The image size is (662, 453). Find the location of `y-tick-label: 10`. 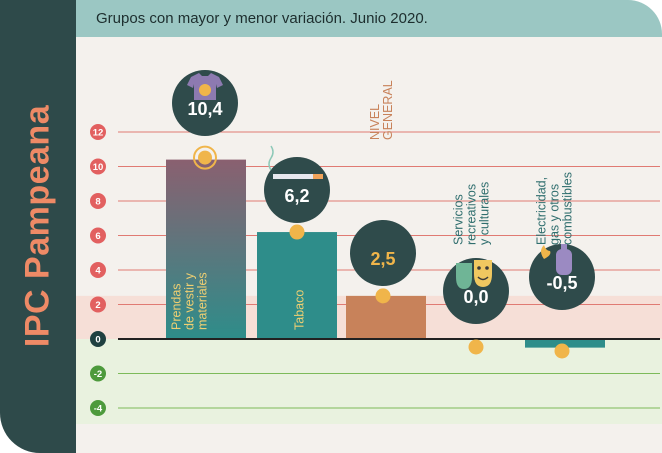

y-tick-label: 10 is located at coordinates (98, 167).